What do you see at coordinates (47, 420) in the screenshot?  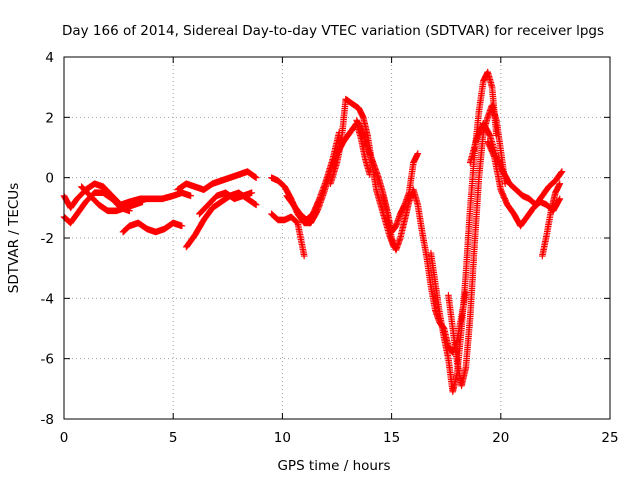 I see `y-tick-label: -8` at bounding box center [47, 420].